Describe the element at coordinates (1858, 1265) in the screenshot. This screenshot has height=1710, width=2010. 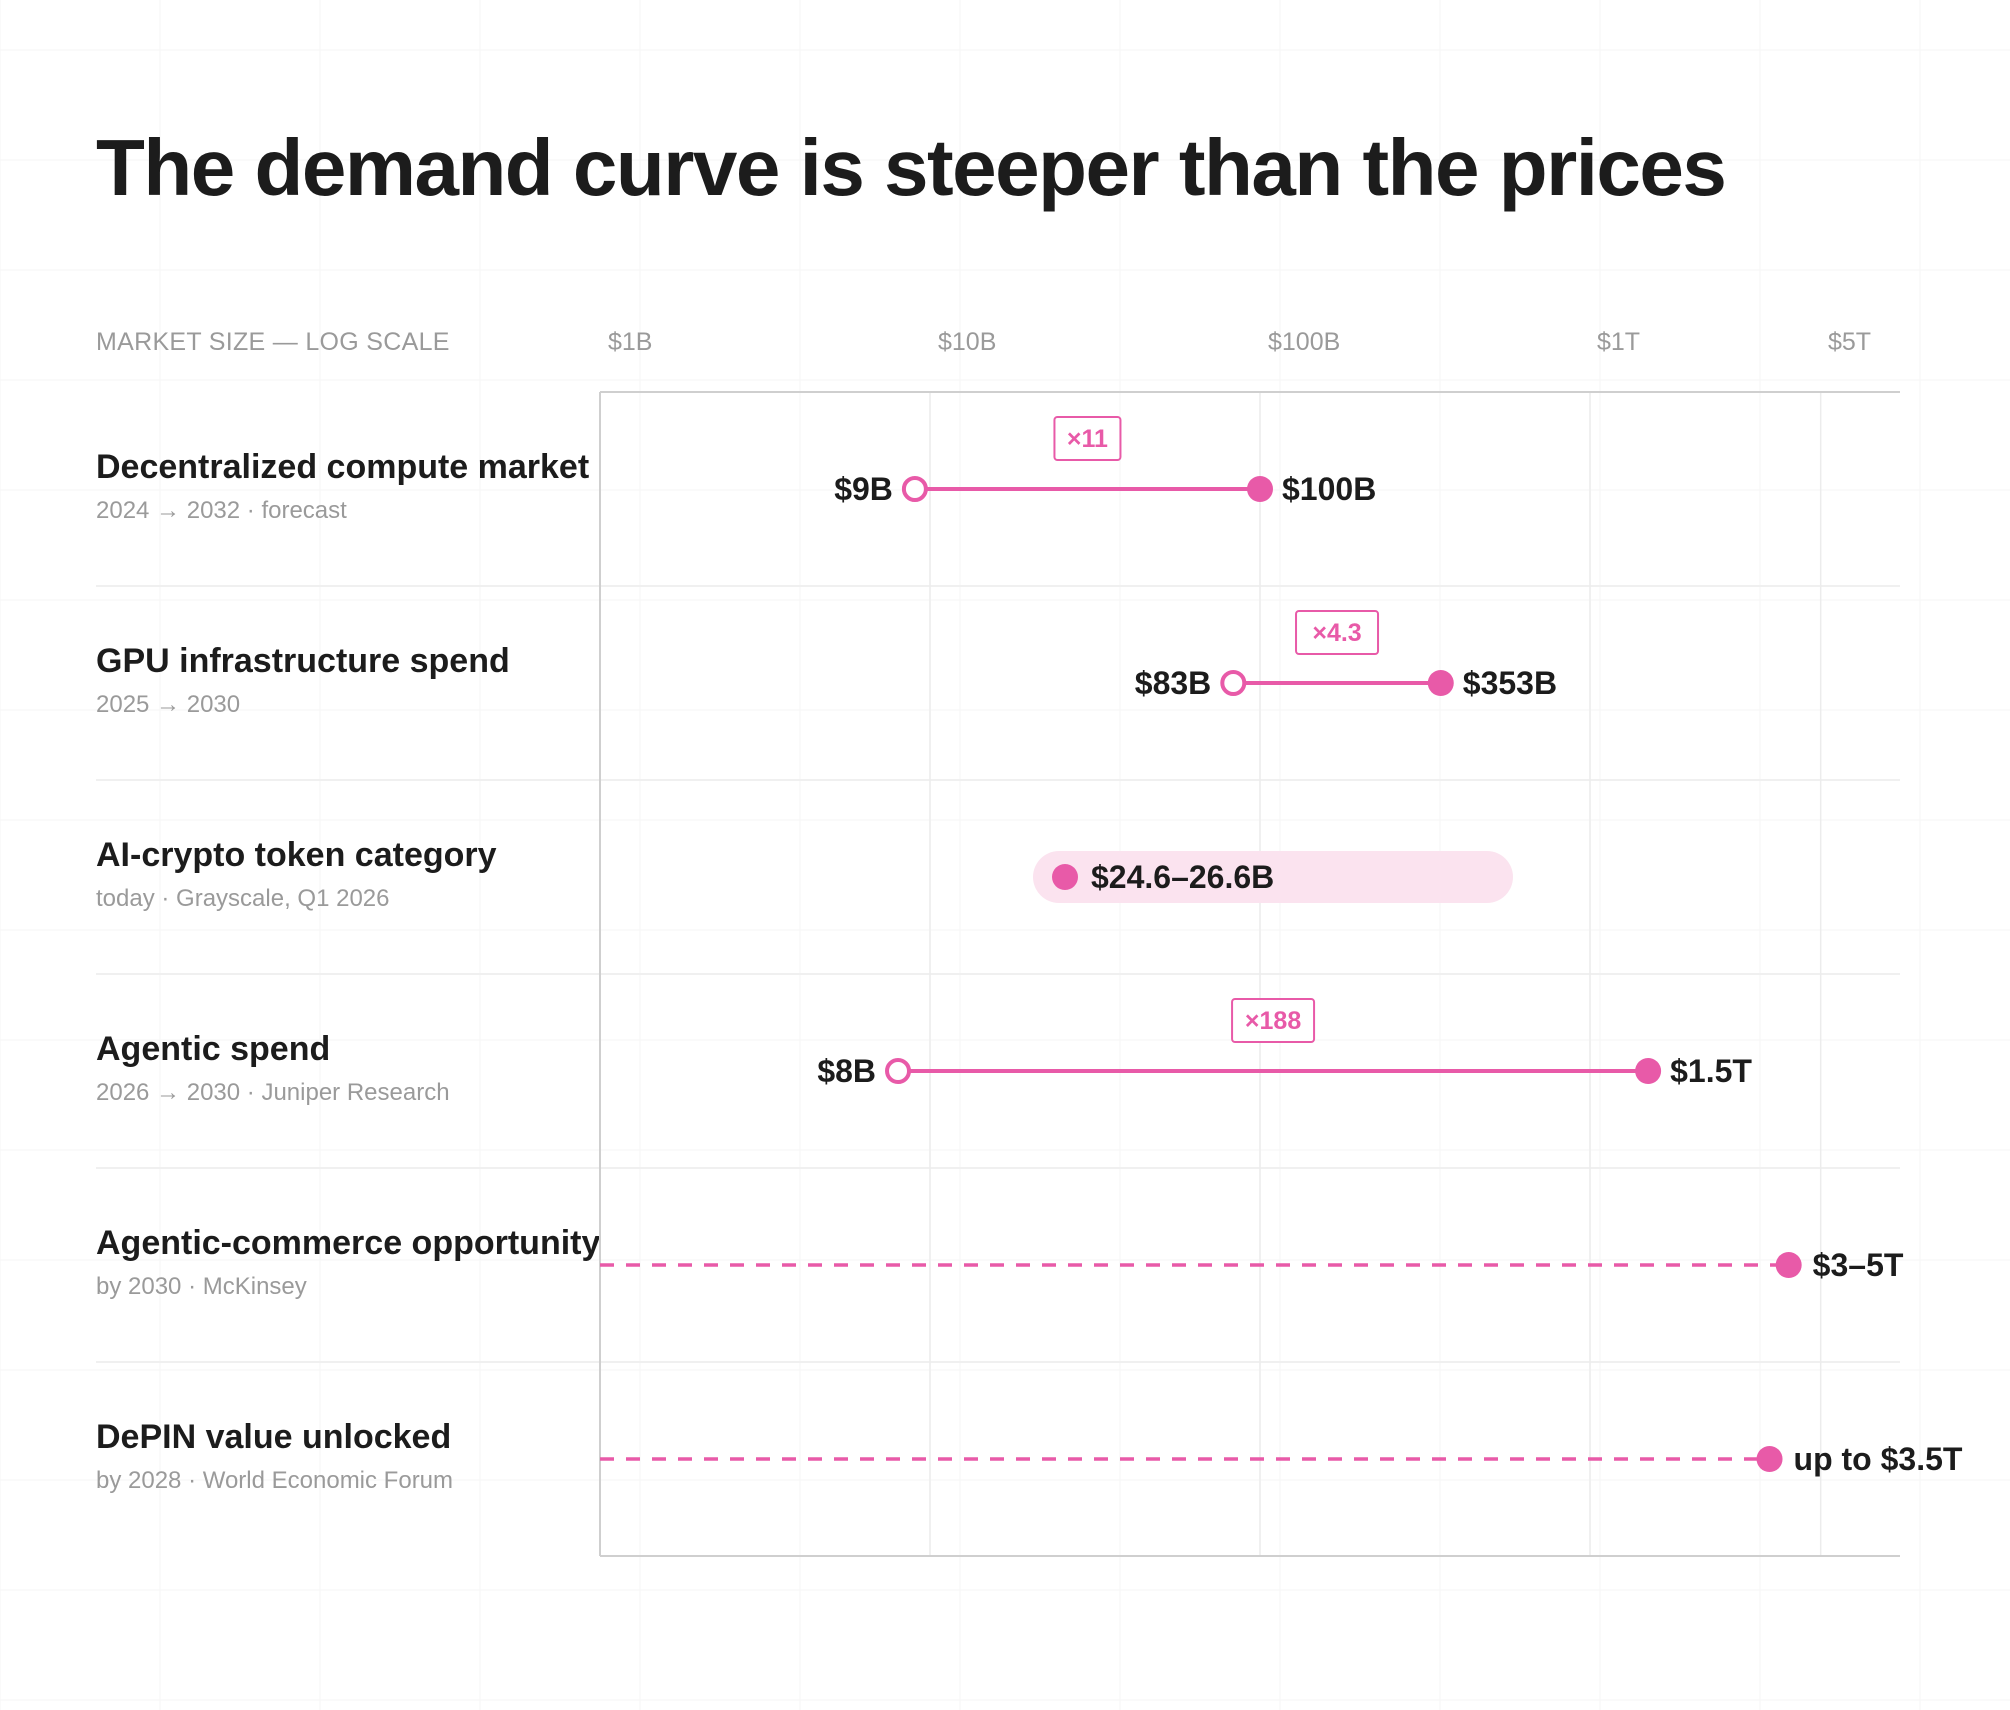
I see `target-value-label: $3–5T` at that location.